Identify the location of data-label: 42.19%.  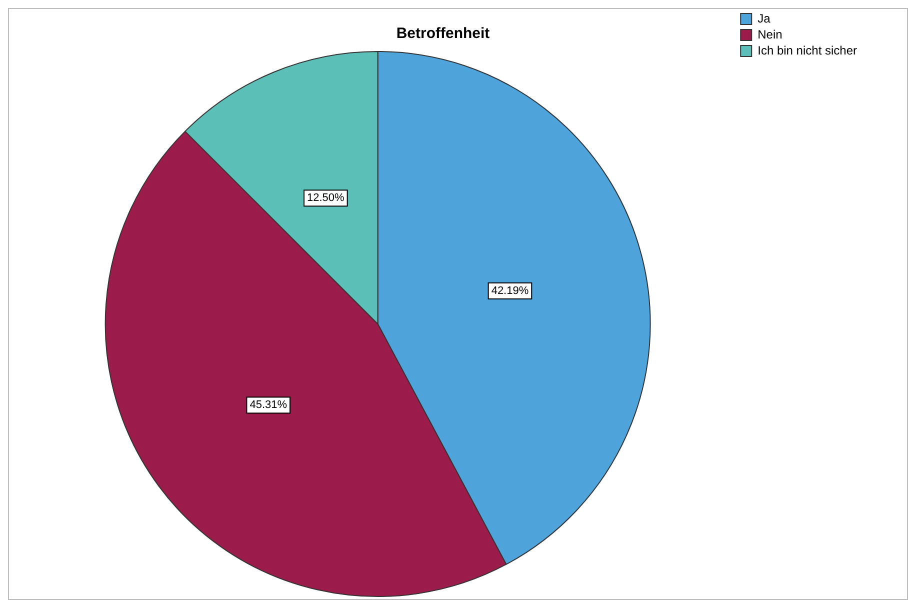
(510, 290).